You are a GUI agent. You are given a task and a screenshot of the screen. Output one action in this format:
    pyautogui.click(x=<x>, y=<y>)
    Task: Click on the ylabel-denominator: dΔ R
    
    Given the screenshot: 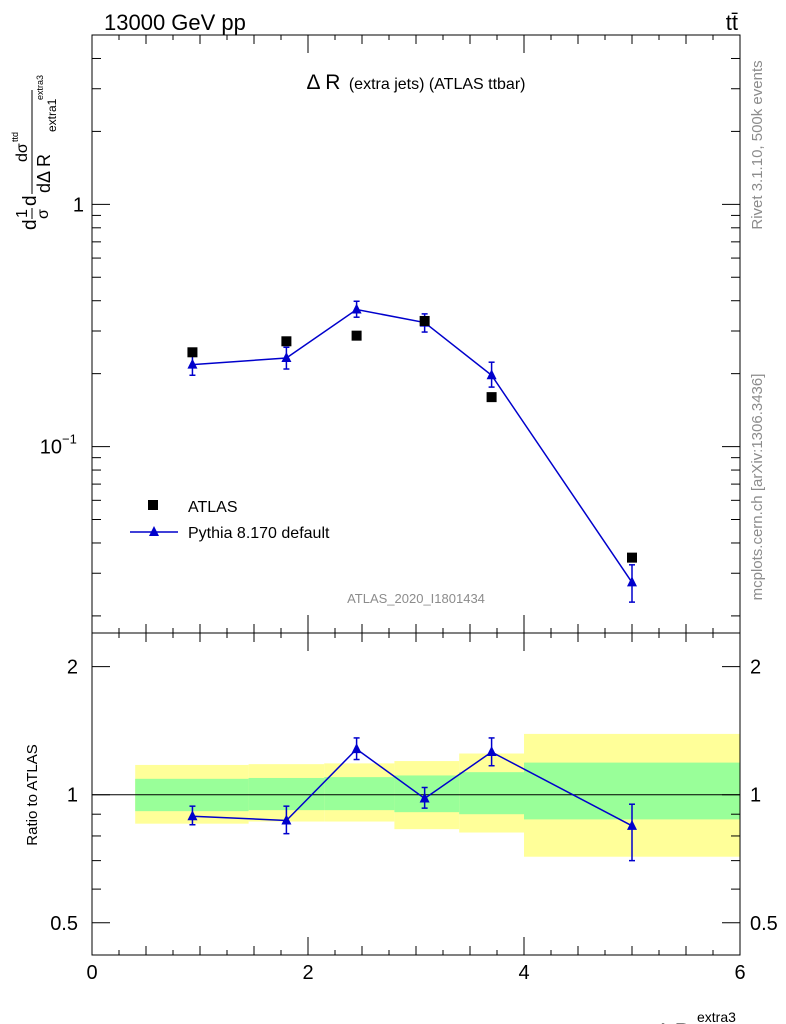 What is the action you would take?
    pyautogui.click(x=44, y=173)
    